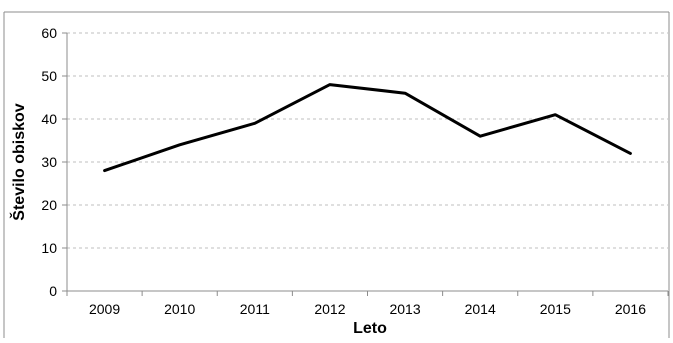  Describe the element at coordinates (630, 309) in the screenshot. I see `x-tick-label-2016: 2016` at that location.